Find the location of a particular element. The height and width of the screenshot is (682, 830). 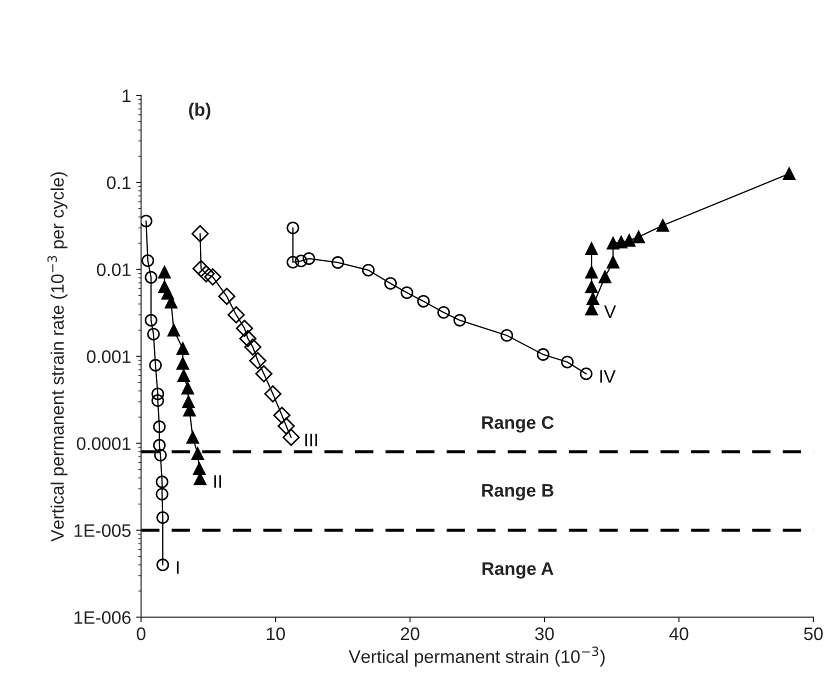

y-tick-label: 0.001 is located at coordinates (108, 357).